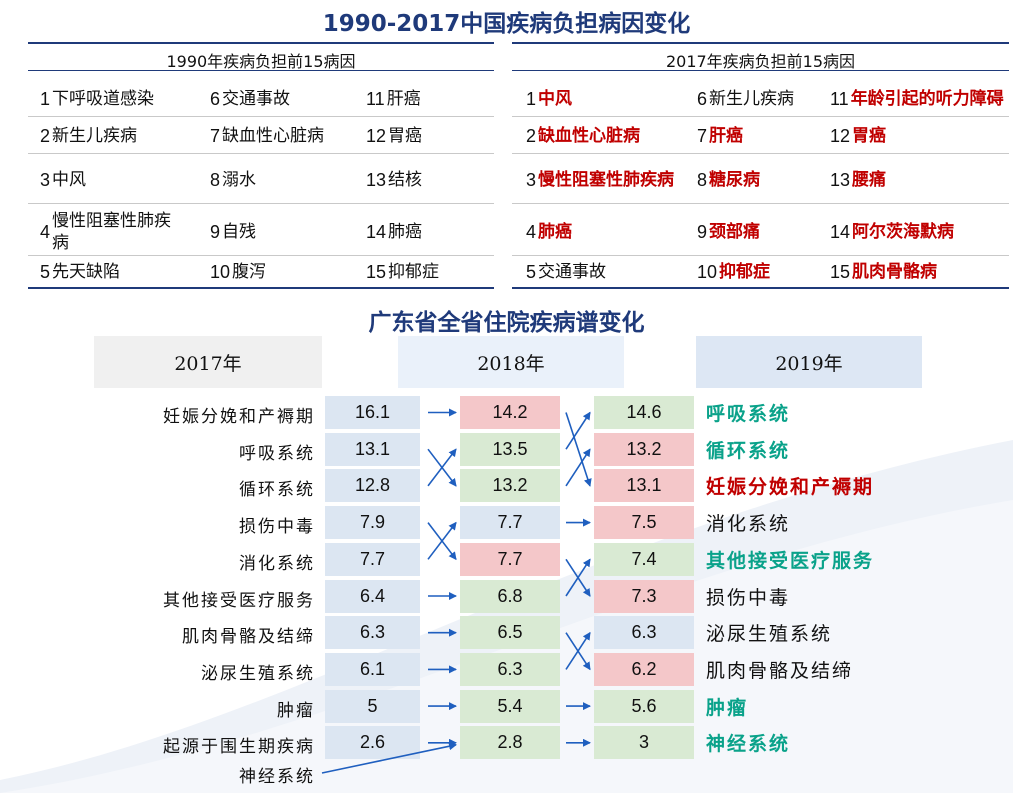 The width and height of the screenshot is (1013, 793). What do you see at coordinates (296, 710) in the screenshot?
I see `category-label-2017: 肿瘤` at bounding box center [296, 710].